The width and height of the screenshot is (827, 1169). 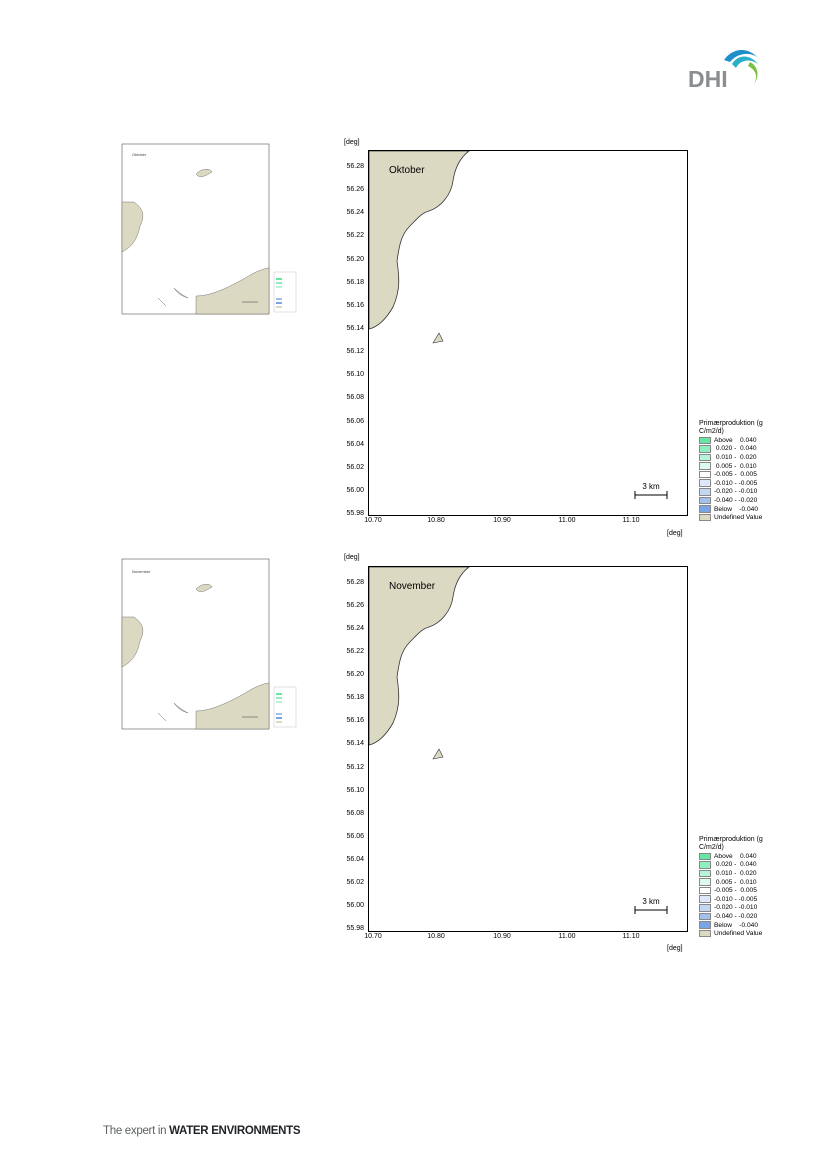 What do you see at coordinates (736, 916) in the screenshot?
I see `legend-label: -0.040 - -0.020` at bounding box center [736, 916].